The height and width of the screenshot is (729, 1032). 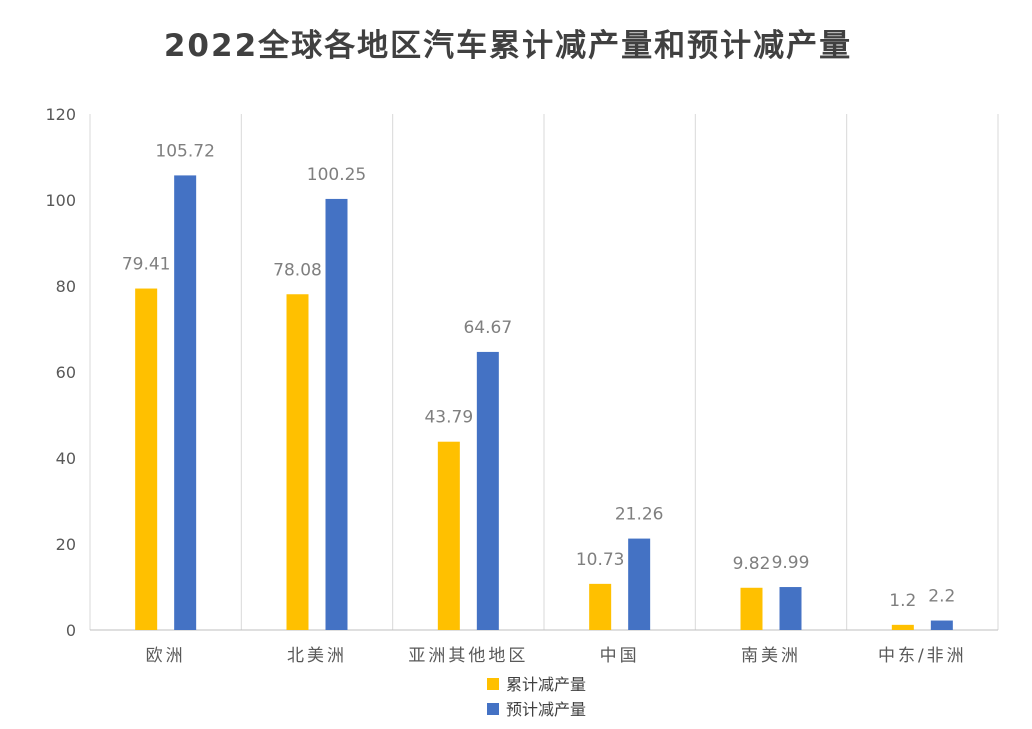 I want to click on data-label: 64.67, so click(x=487, y=328).